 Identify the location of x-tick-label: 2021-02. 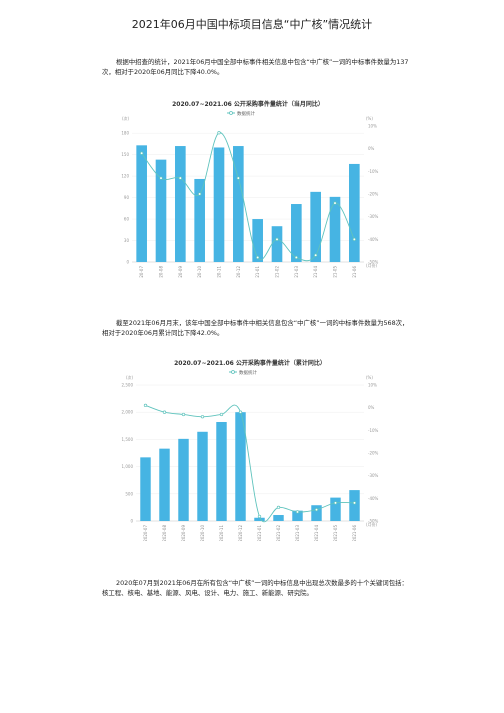
(277, 272).